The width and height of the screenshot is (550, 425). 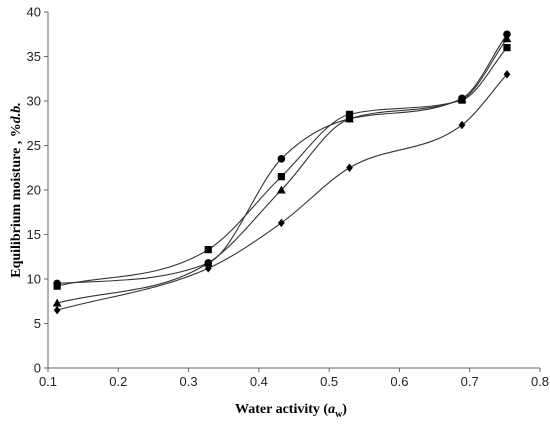 What do you see at coordinates (34, 279) in the screenshot?
I see `y-tick-label: 10` at bounding box center [34, 279].